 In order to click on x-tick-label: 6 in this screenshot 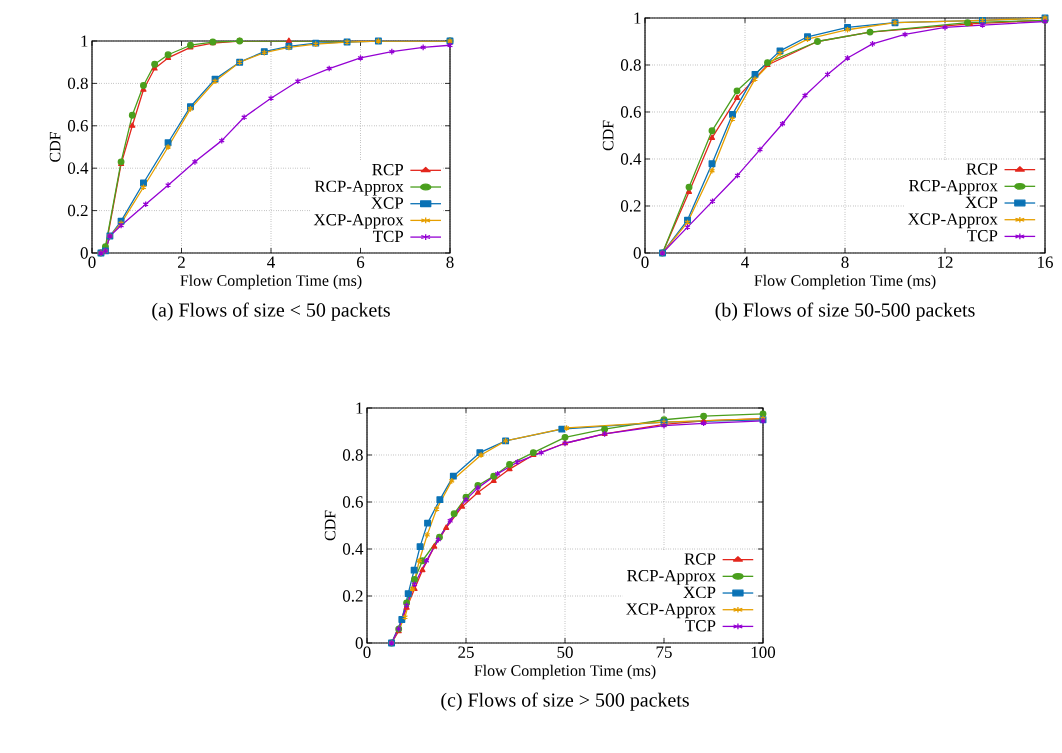, I will do `click(361, 262)`.